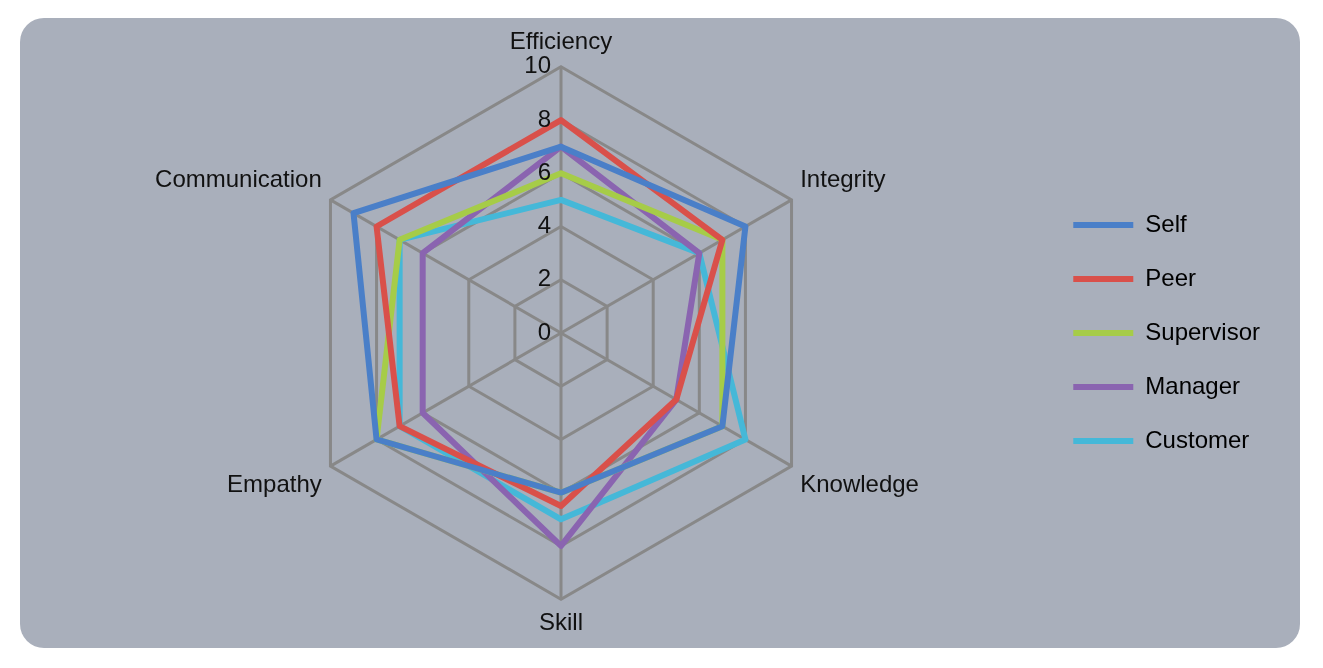 Image resolution: width=1323 pixels, height=668 pixels. Describe the element at coordinates (544, 331) in the screenshot. I see `y-tick-label: 0` at that location.